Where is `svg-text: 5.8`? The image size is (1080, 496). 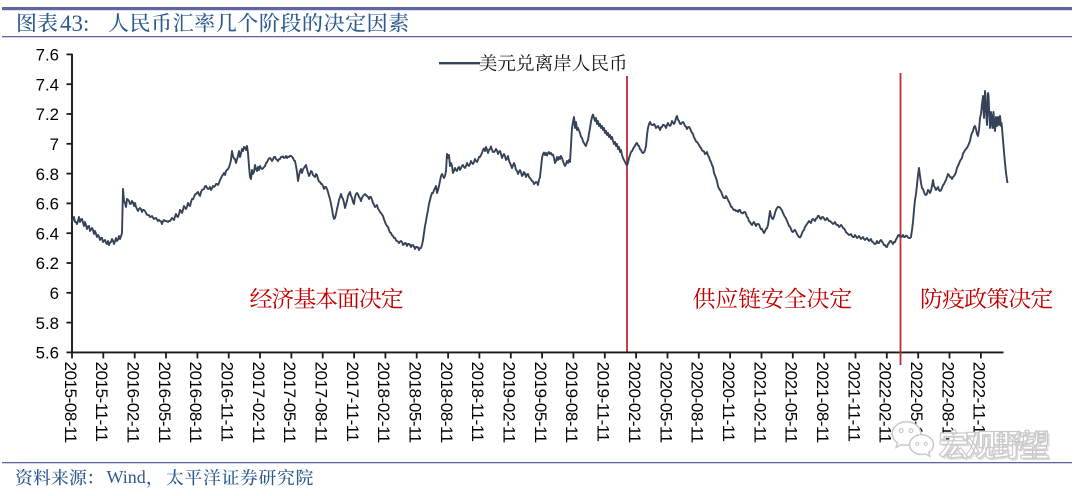
svg-text: 5.8 is located at coordinates (47, 323).